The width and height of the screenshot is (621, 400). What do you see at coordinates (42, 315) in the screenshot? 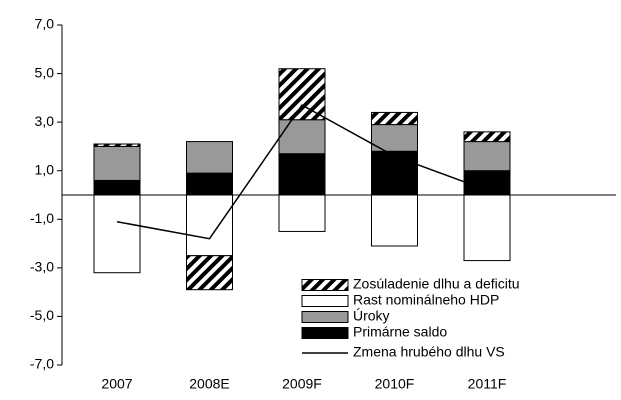
I see `y-tick-label: -5,0` at bounding box center [42, 315].